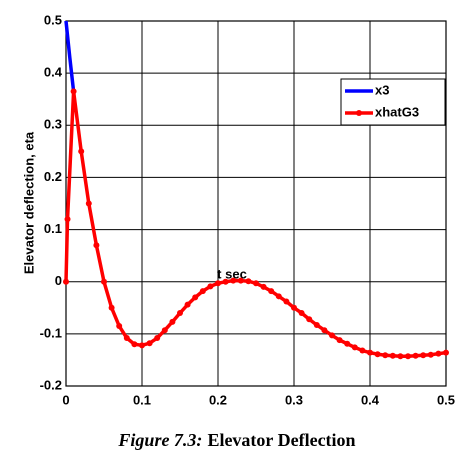 This screenshot has width=474, height=475. Describe the element at coordinates (359, 113) in the screenshot. I see `legend-marker` at that location.